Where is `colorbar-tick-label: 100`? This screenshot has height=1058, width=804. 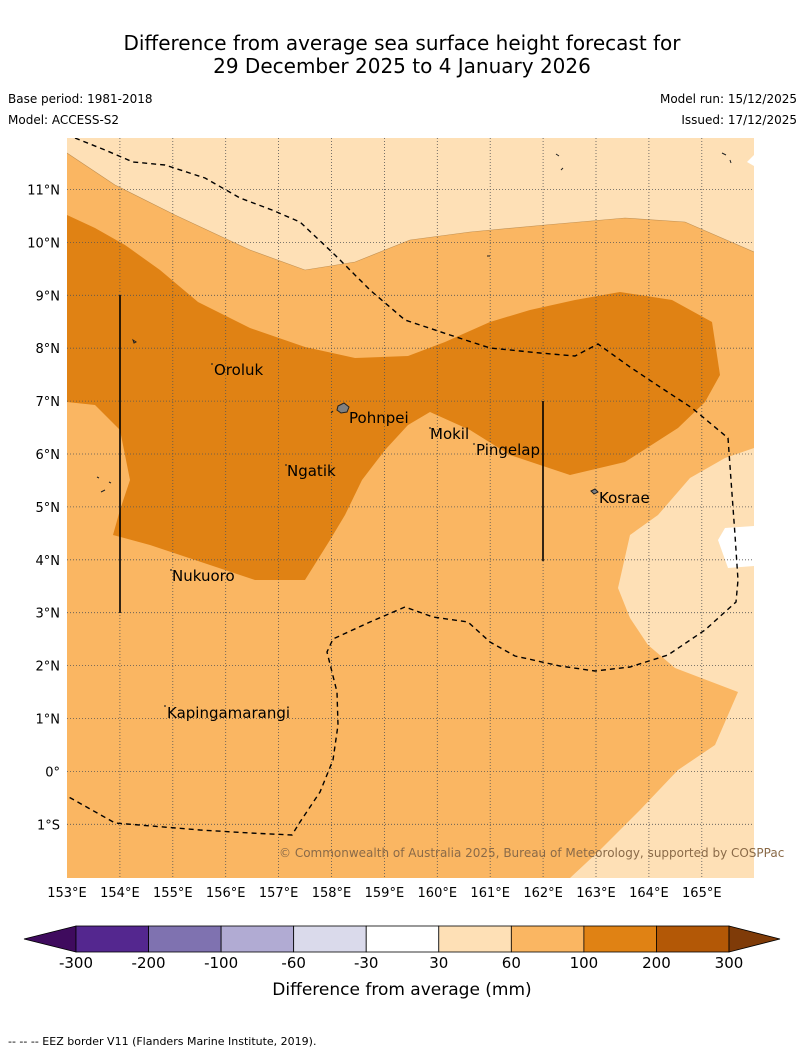
colorbar-tick-label: 100 is located at coordinates (584, 963).